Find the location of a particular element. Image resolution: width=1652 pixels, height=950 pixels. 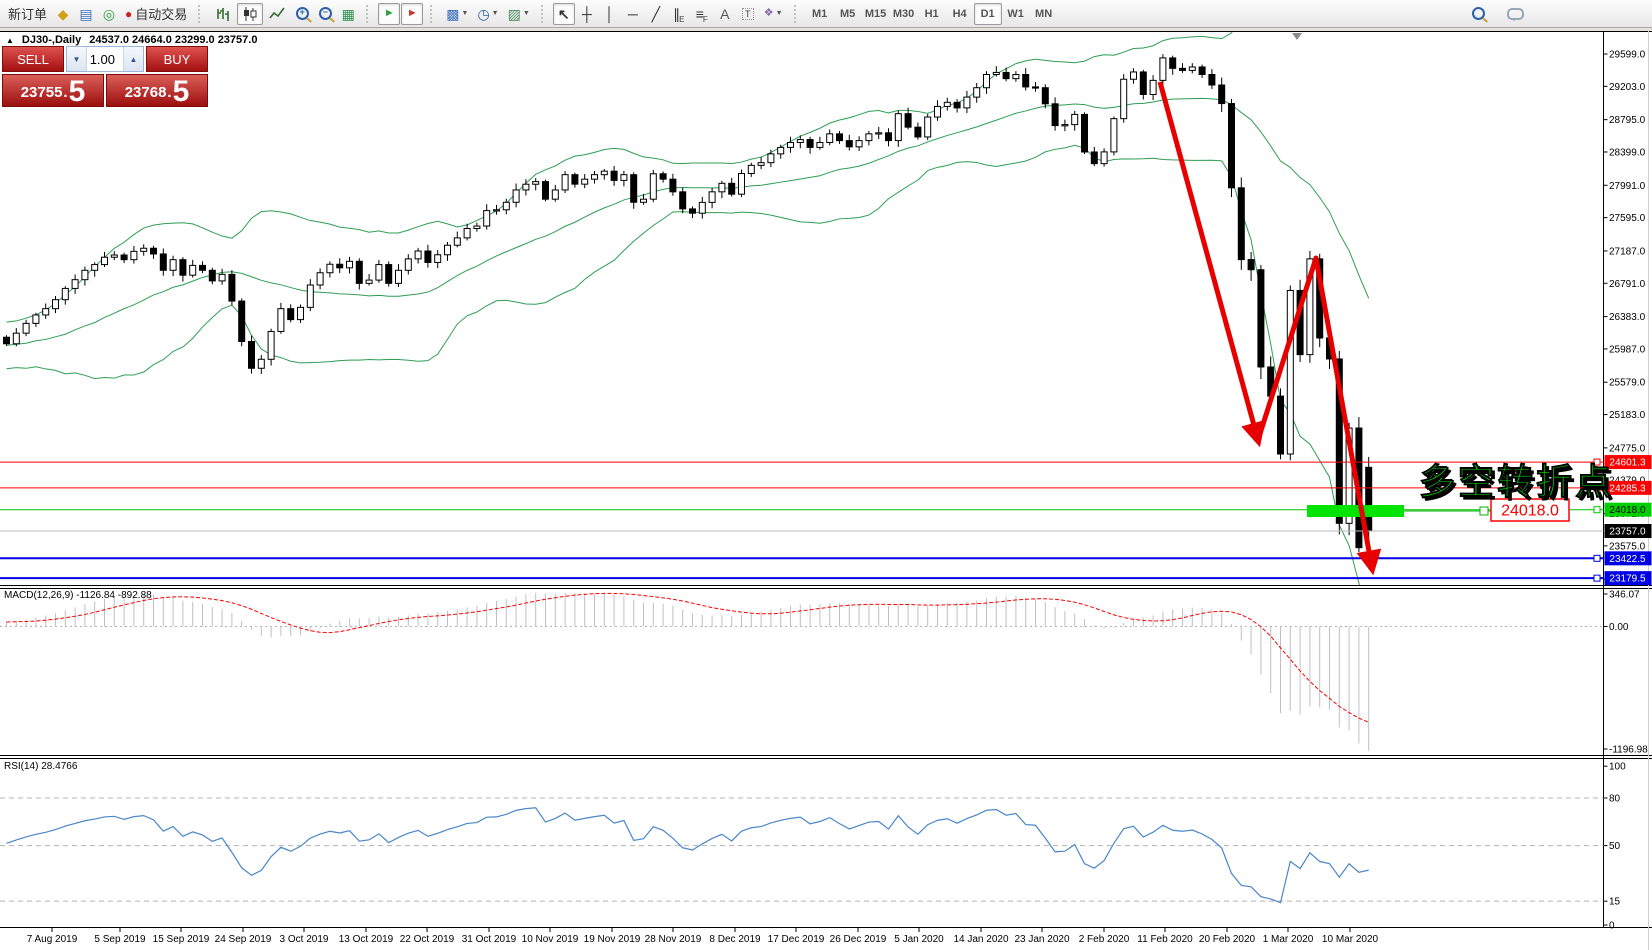

chart-shift-button: ► is located at coordinates (412, 13).